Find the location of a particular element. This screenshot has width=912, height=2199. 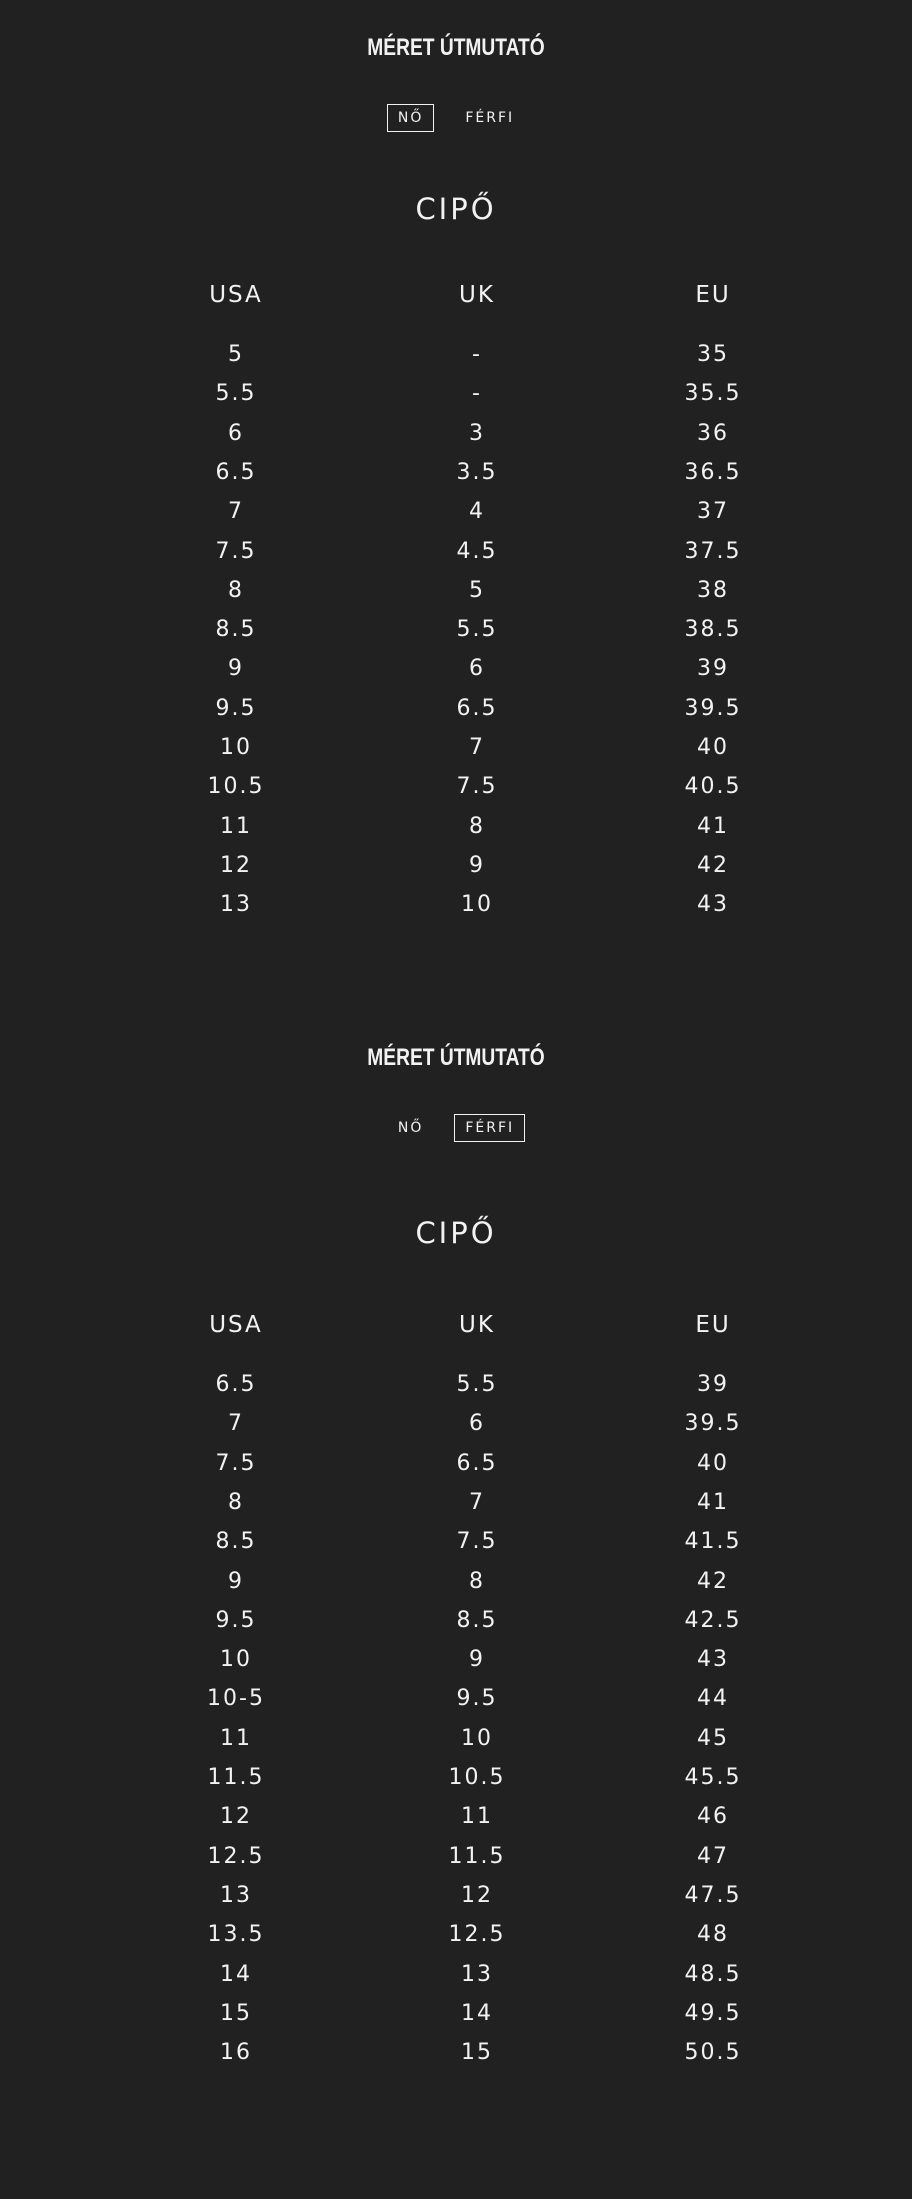

size-cell: 40 is located at coordinates (713, 747).